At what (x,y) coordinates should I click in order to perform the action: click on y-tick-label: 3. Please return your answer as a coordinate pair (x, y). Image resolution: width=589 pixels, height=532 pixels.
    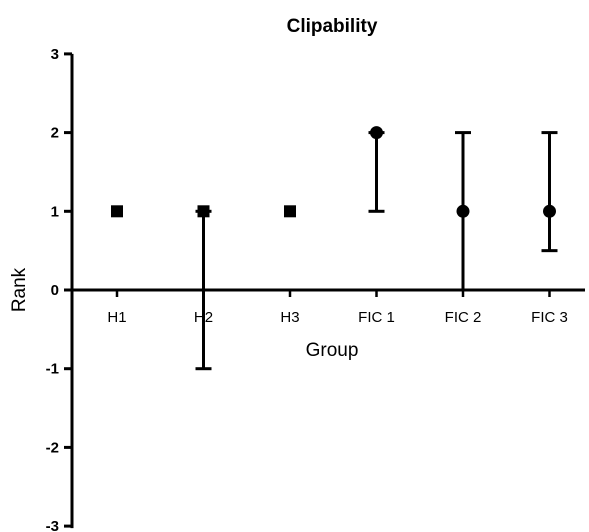
    Looking at the image, I should click on (55, 54).